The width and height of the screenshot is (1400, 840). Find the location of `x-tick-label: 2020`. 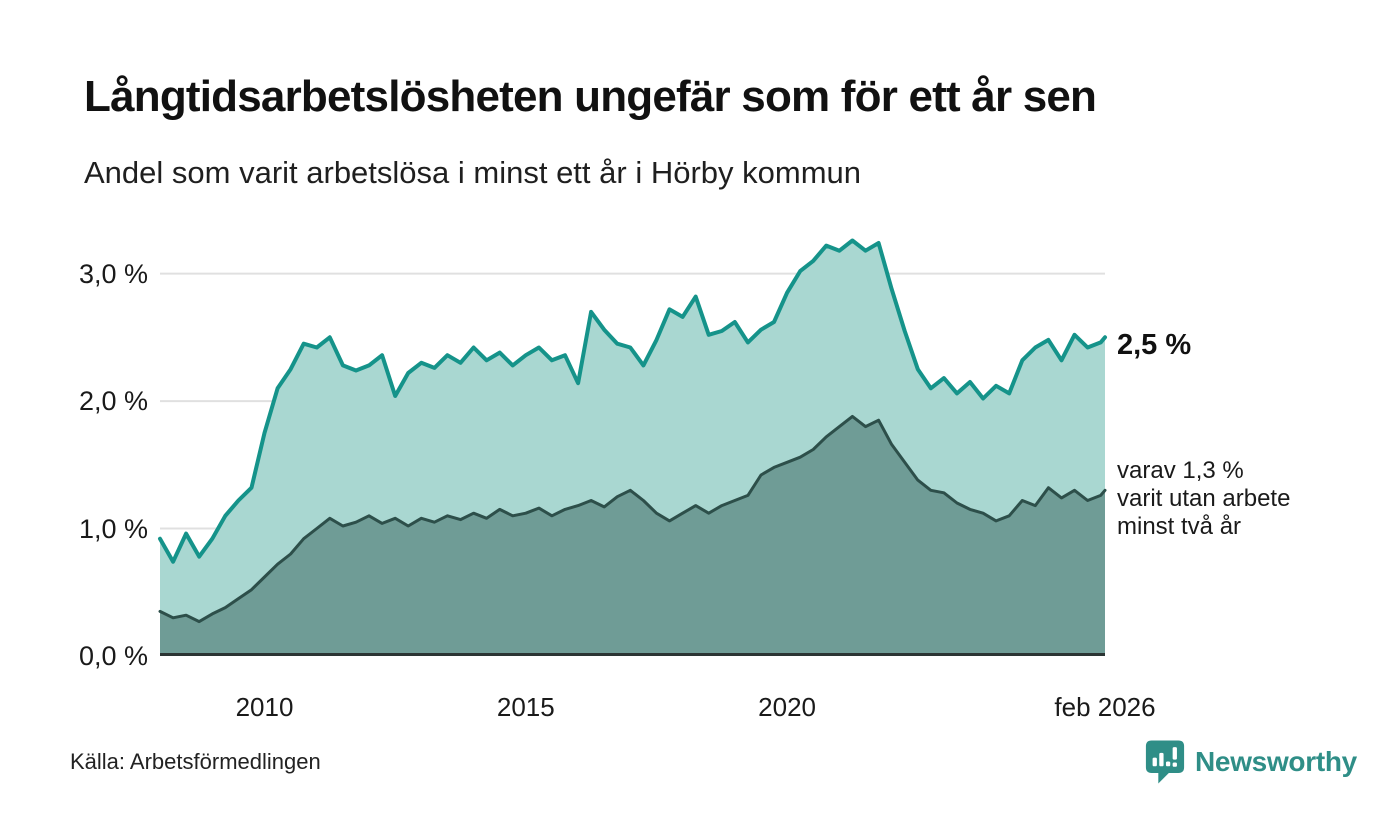

x-tick-label: 2020 is located at coordinates (787, 707).